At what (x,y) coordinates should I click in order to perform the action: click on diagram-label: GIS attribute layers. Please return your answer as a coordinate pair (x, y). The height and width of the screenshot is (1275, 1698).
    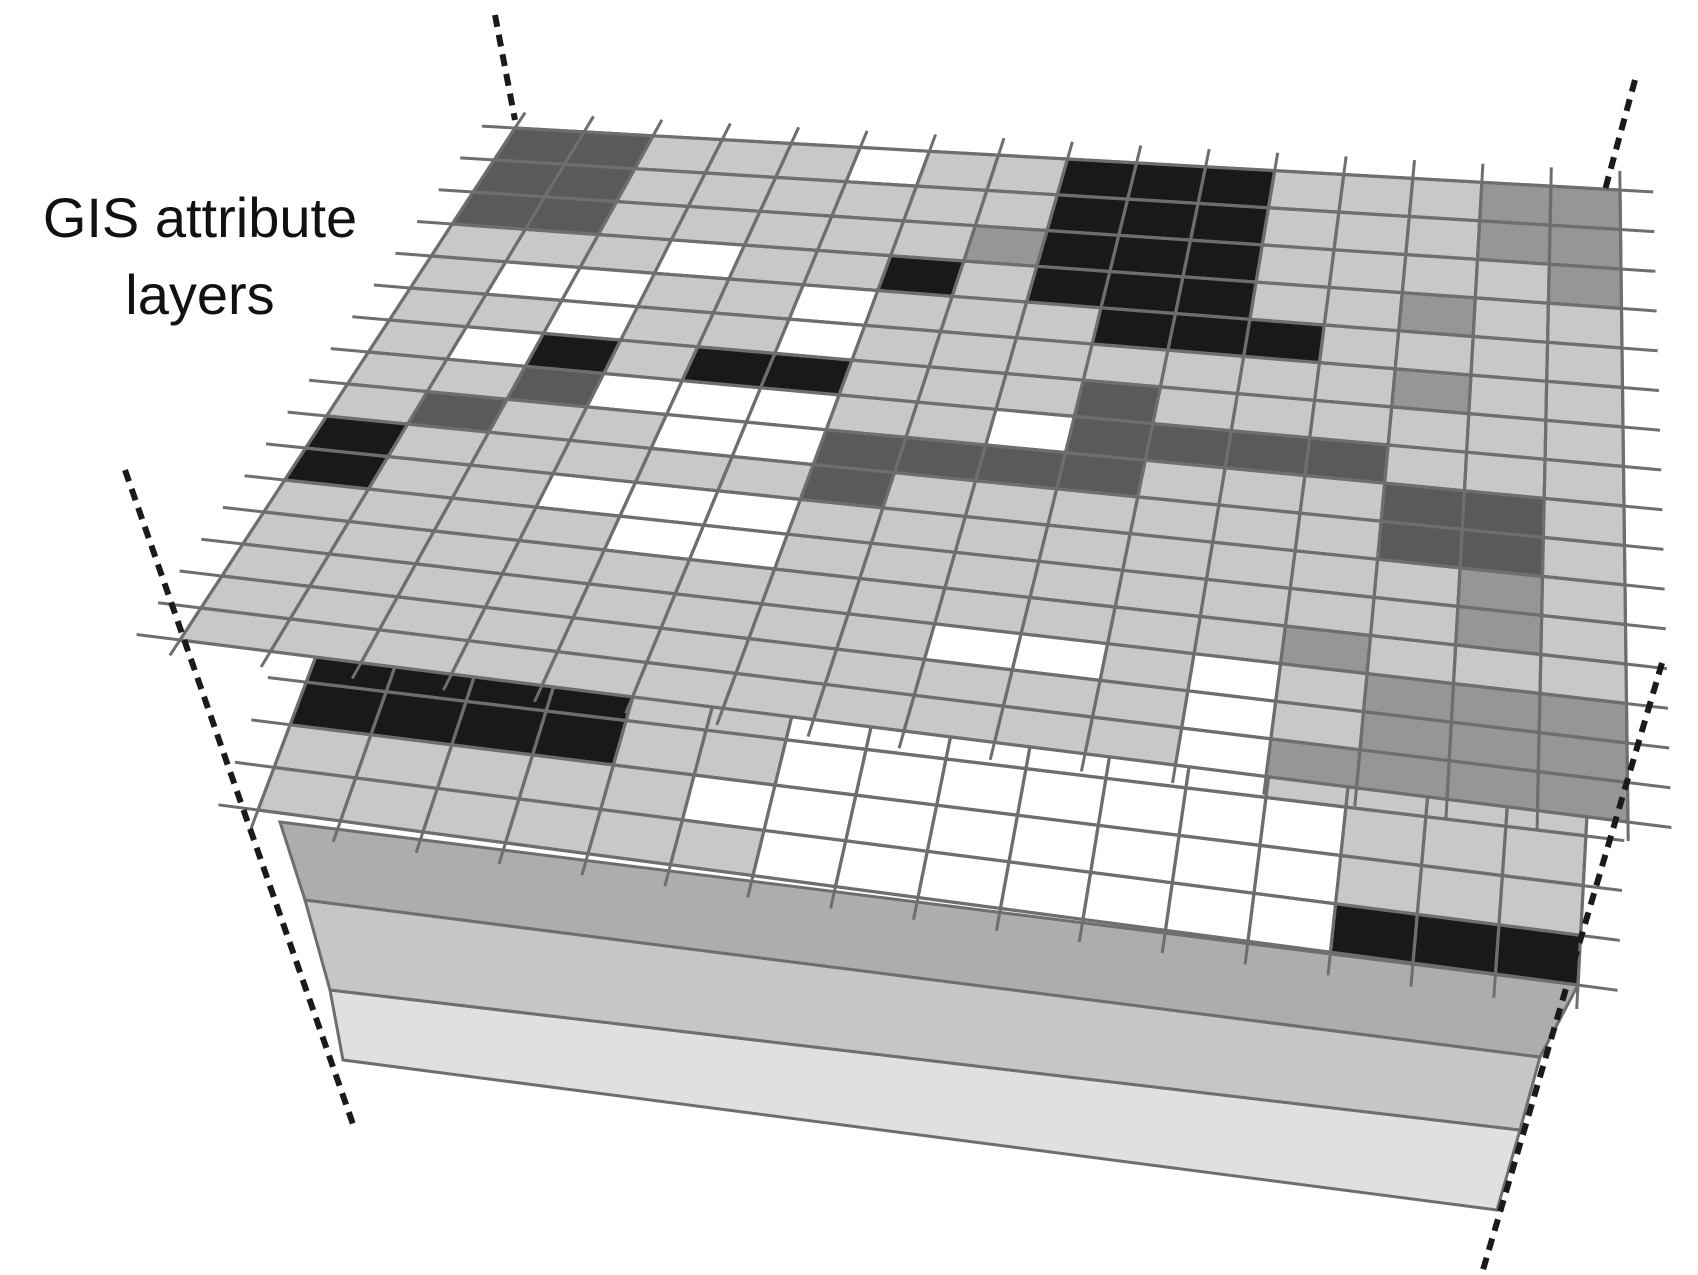
    Looking at the image, I should click on (200, 256).